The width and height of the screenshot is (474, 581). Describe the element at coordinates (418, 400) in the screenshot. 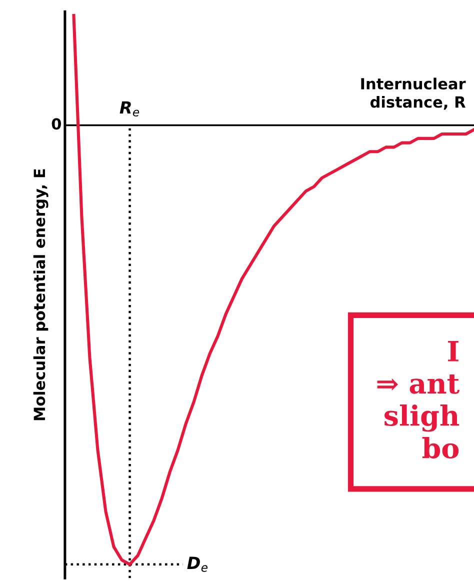

I see `annotation: I ⇒ ant sligh bo` at that location.